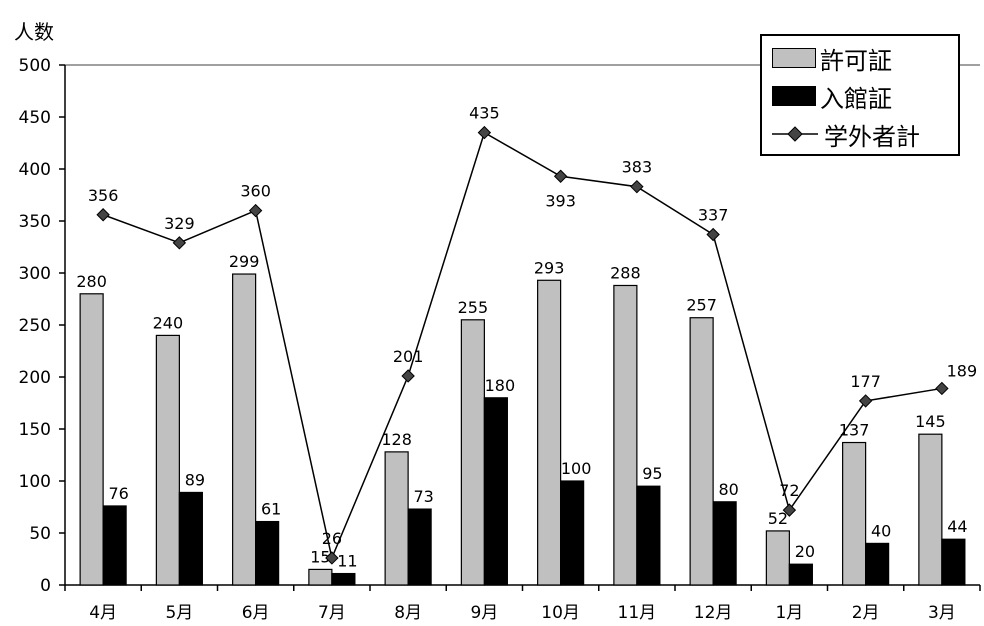 The width and height of the screenshot is (984, 626). Describe the element at coordinates (244, 261) in the screenshot. I see `data-label-permit: 299` at that location.